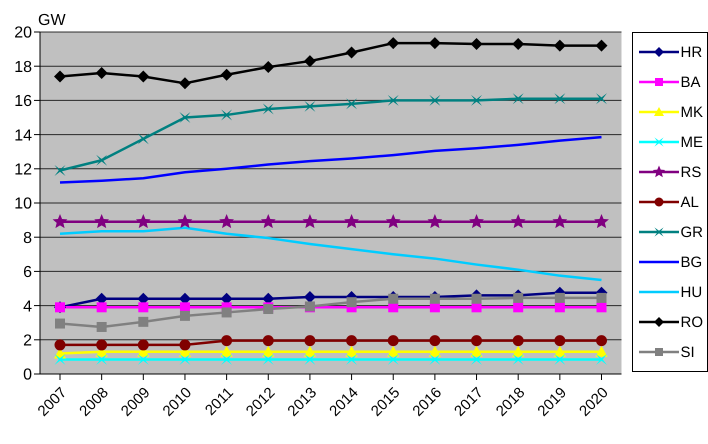  Describe the element at coordinates (27, 375) in the screenshot. I see `y-tick-label: 0` at that location.